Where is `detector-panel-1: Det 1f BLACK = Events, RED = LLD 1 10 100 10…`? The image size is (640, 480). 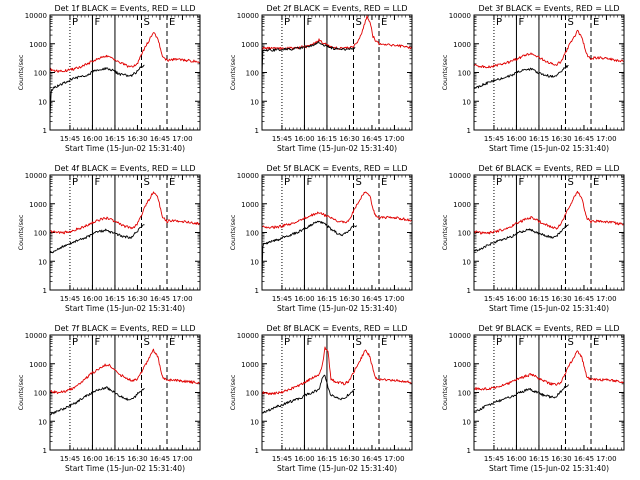
detector-panel-1: Det 1f BLACK = Events, RED = LLD 1 10 100 10… is located at coordinates (109, 78).